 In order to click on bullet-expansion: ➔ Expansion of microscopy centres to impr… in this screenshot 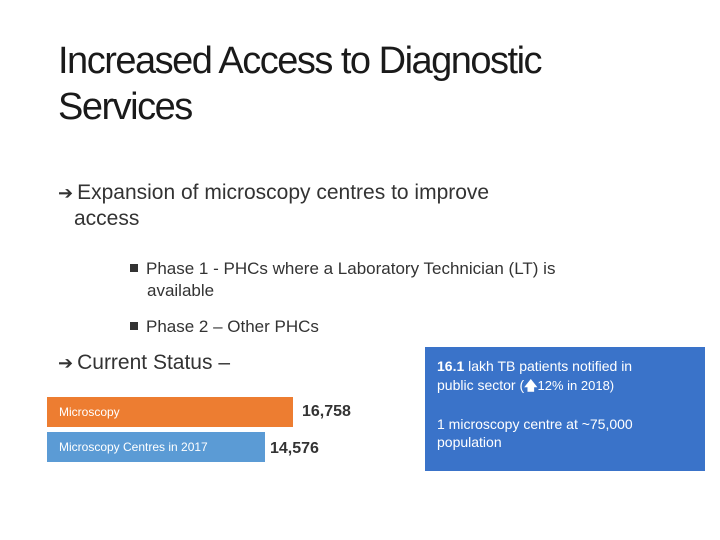, I will do `click(338, 206)`.